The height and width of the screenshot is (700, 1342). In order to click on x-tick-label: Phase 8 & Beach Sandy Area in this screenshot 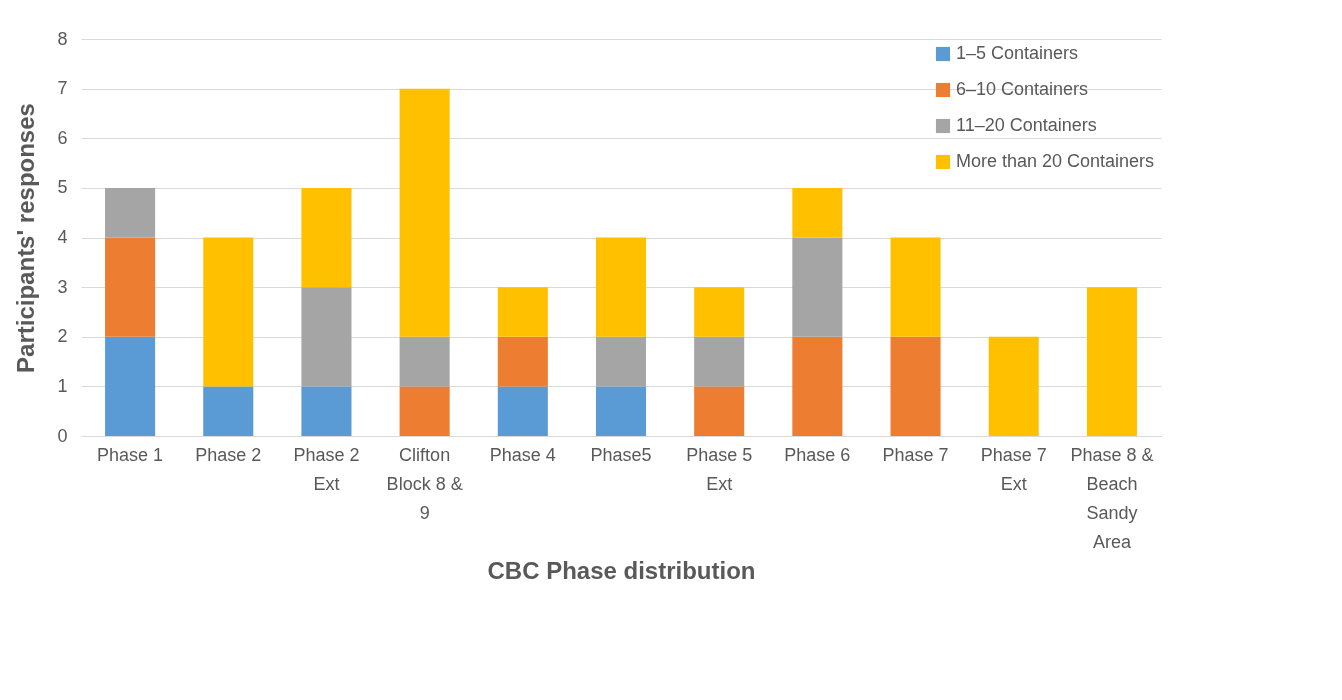, I will do `click(1112, 498)`.